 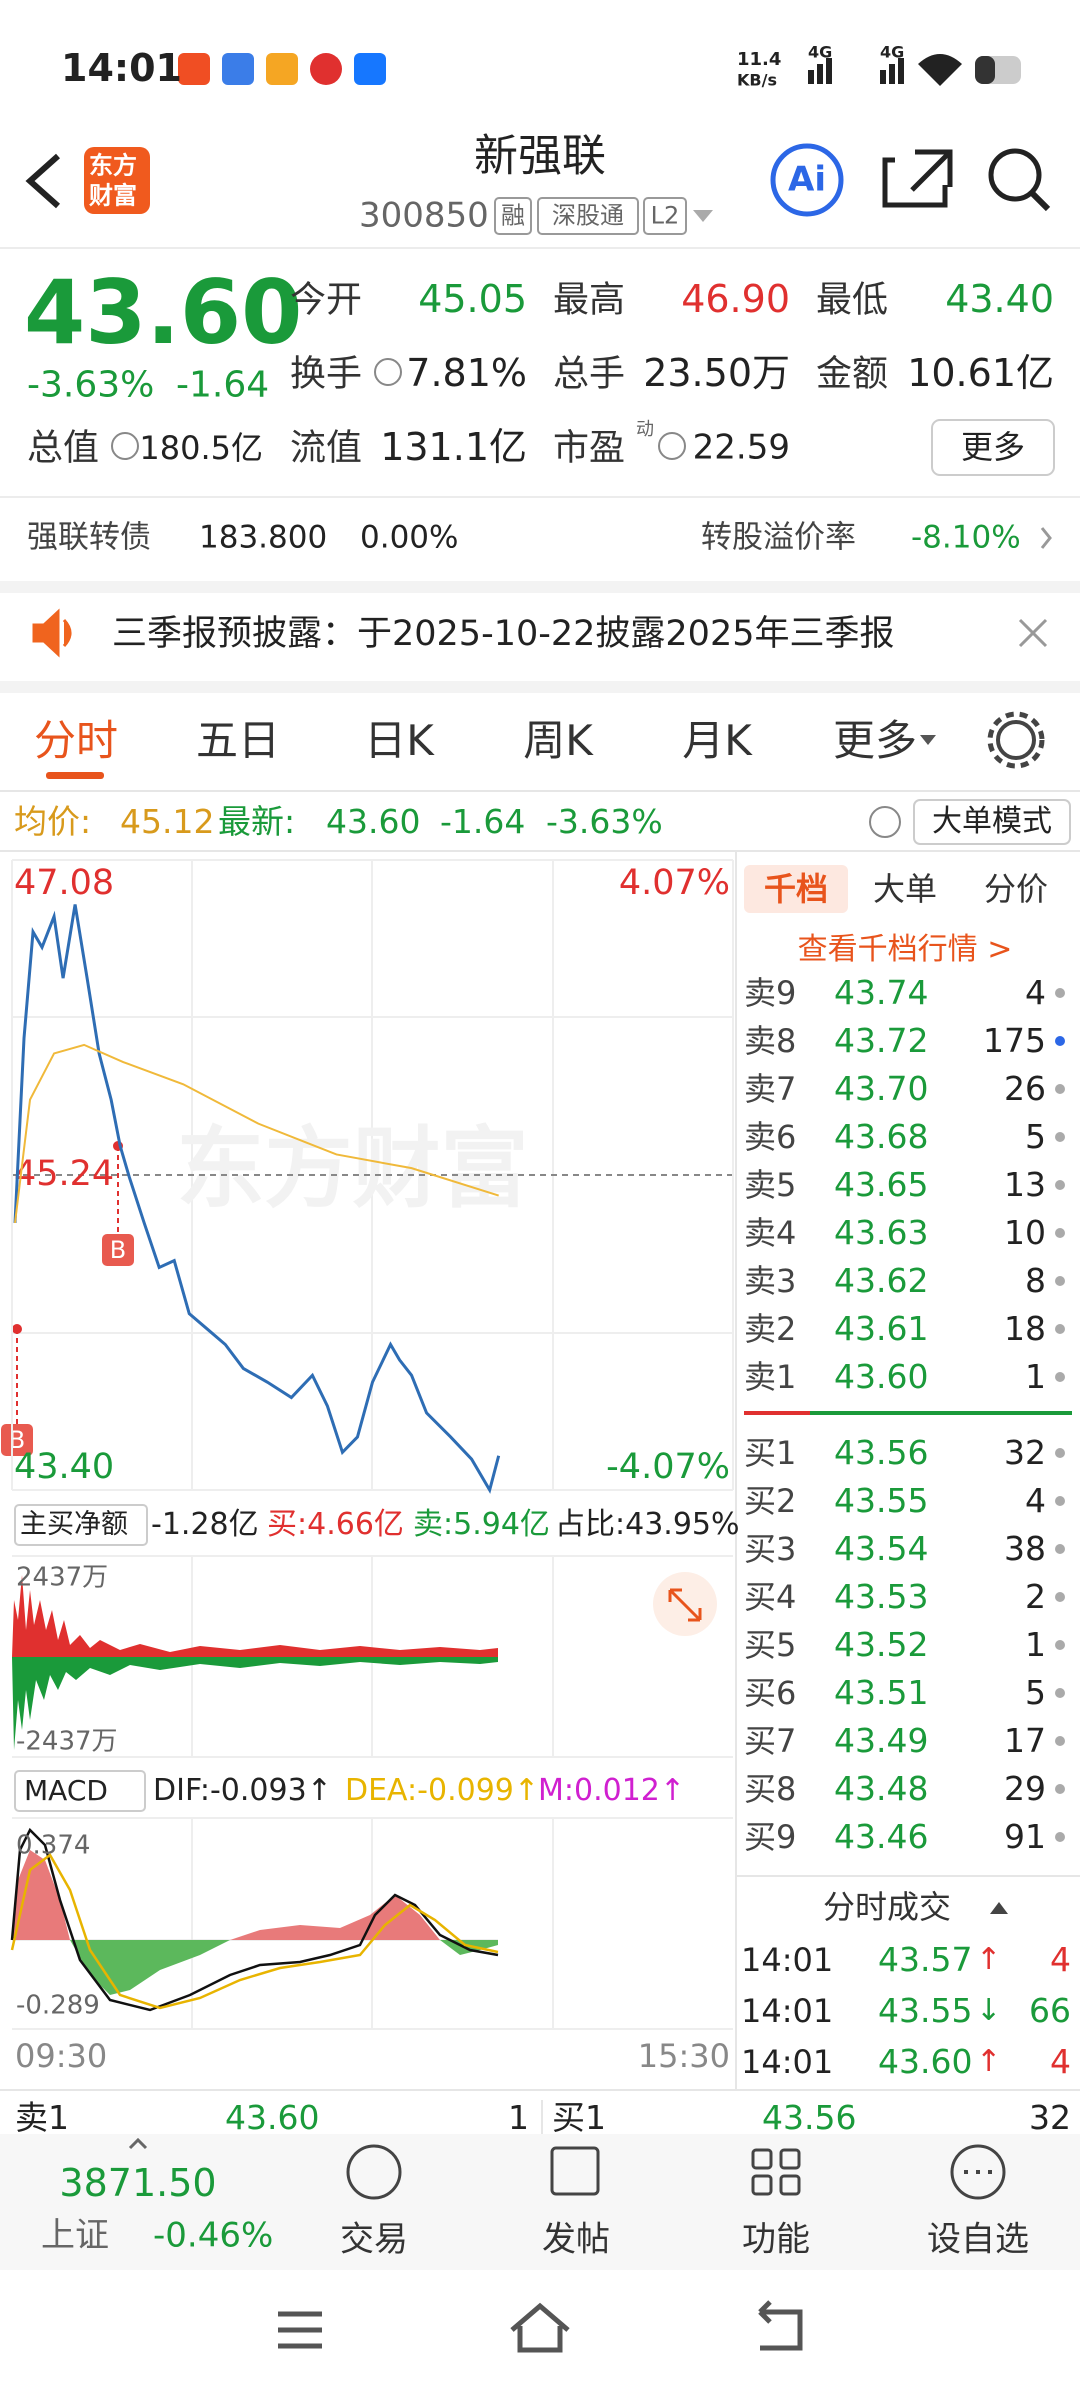 I want to click on menu-key, so click(x=300, y=2330).